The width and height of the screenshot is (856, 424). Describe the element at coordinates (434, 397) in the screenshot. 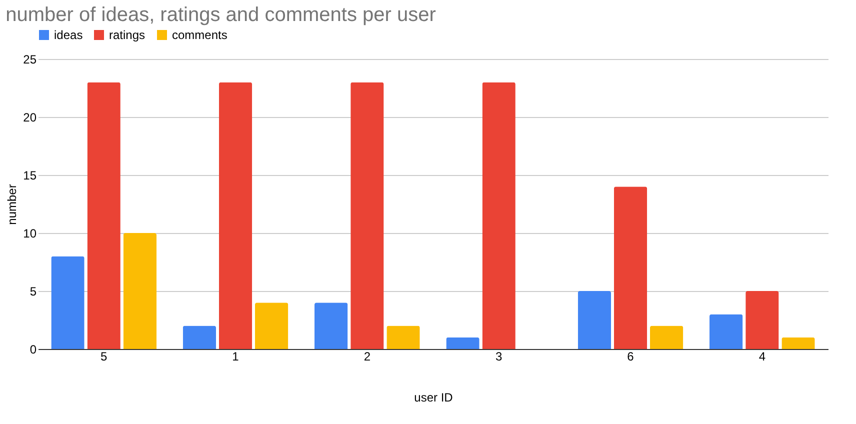

I see `x-axis-title: user ID` at that location.